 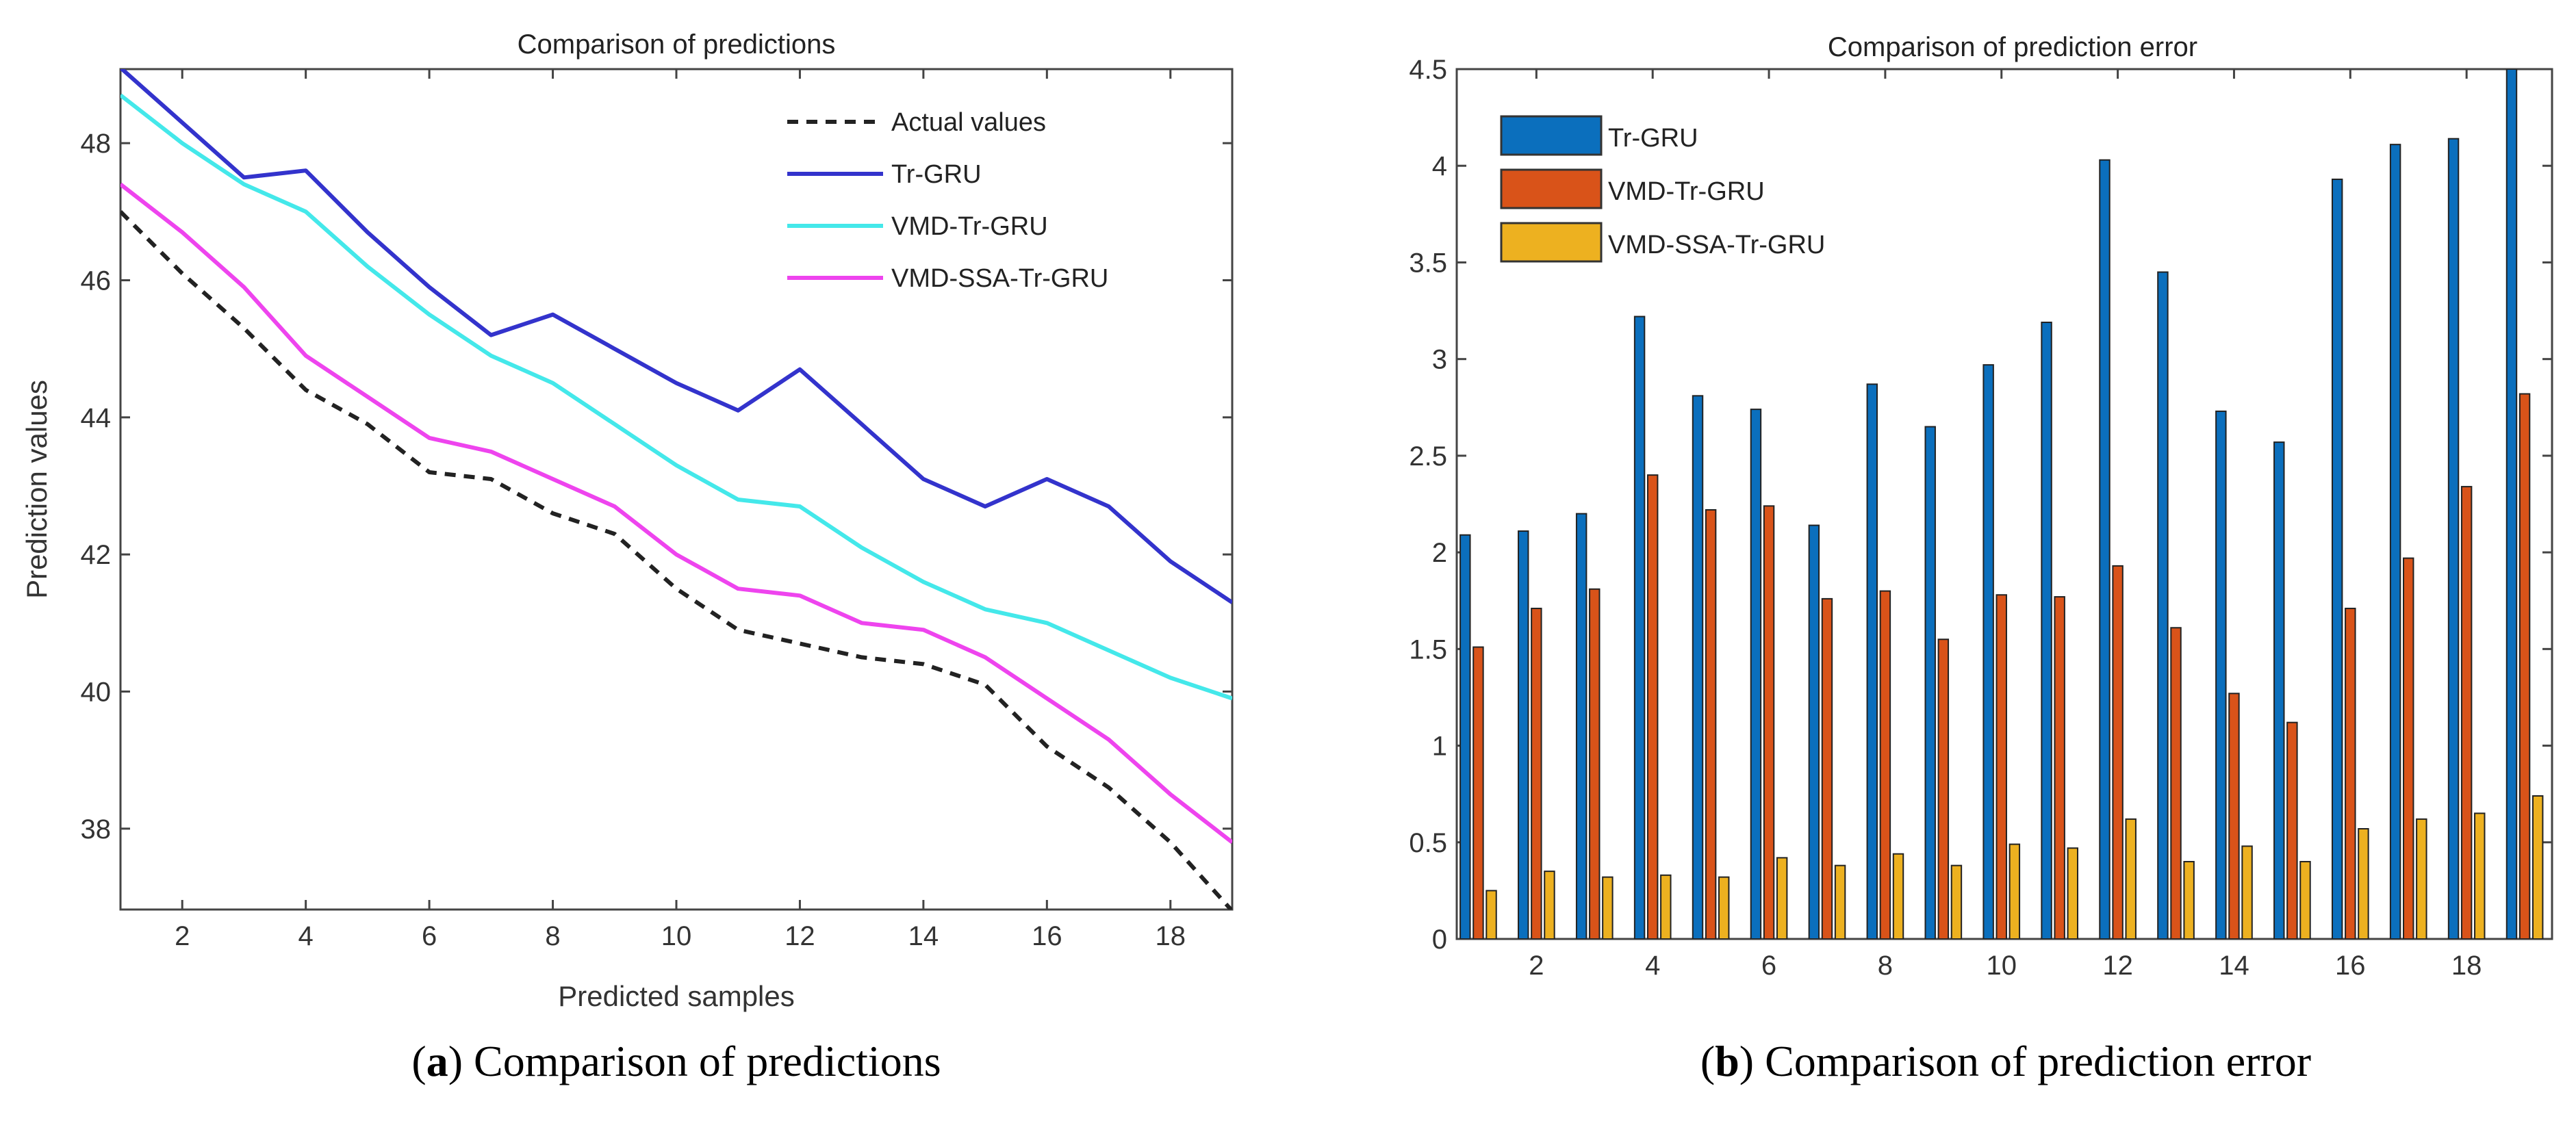 I want to click on y-tick-label: 1.5, so click(x=1428, y=650).